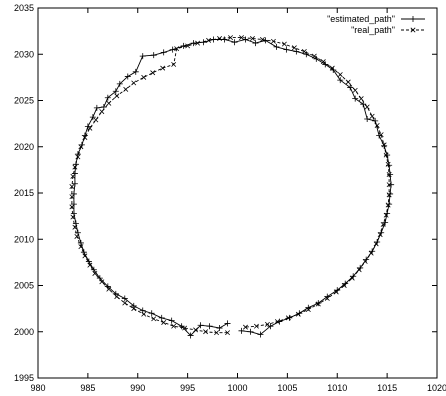  I want to click on x-tick-label: 1020, so click(436, 388).